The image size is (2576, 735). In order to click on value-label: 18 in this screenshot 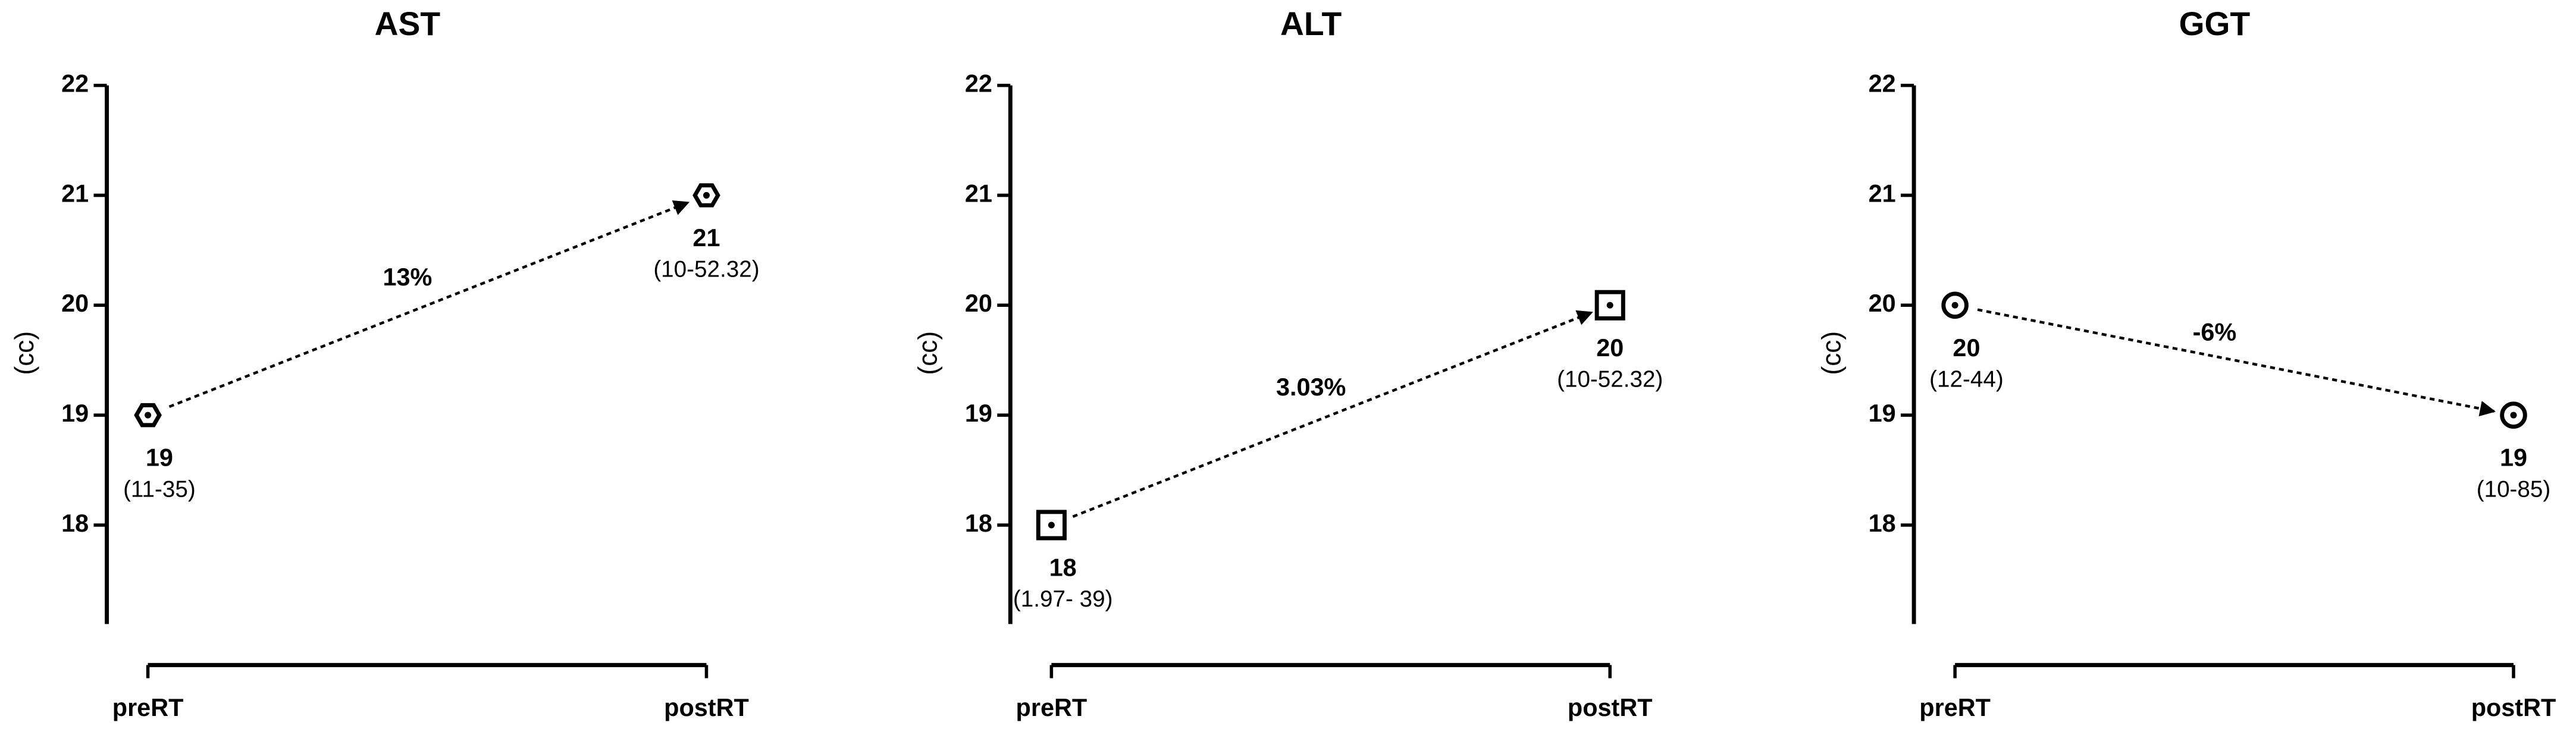, I will do `click(1063, 567)`.